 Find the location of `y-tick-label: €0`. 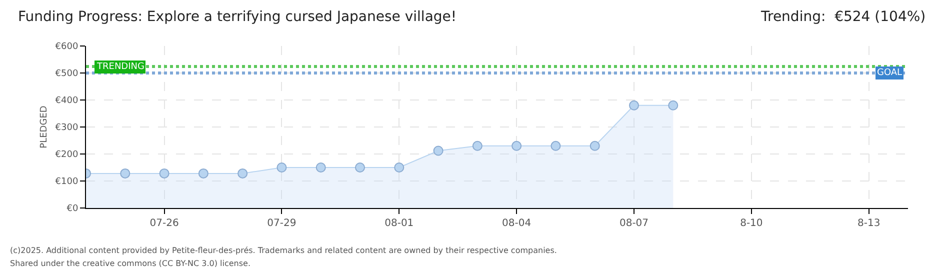

y-tick-label: €0 is located at coordinates (72, 209).